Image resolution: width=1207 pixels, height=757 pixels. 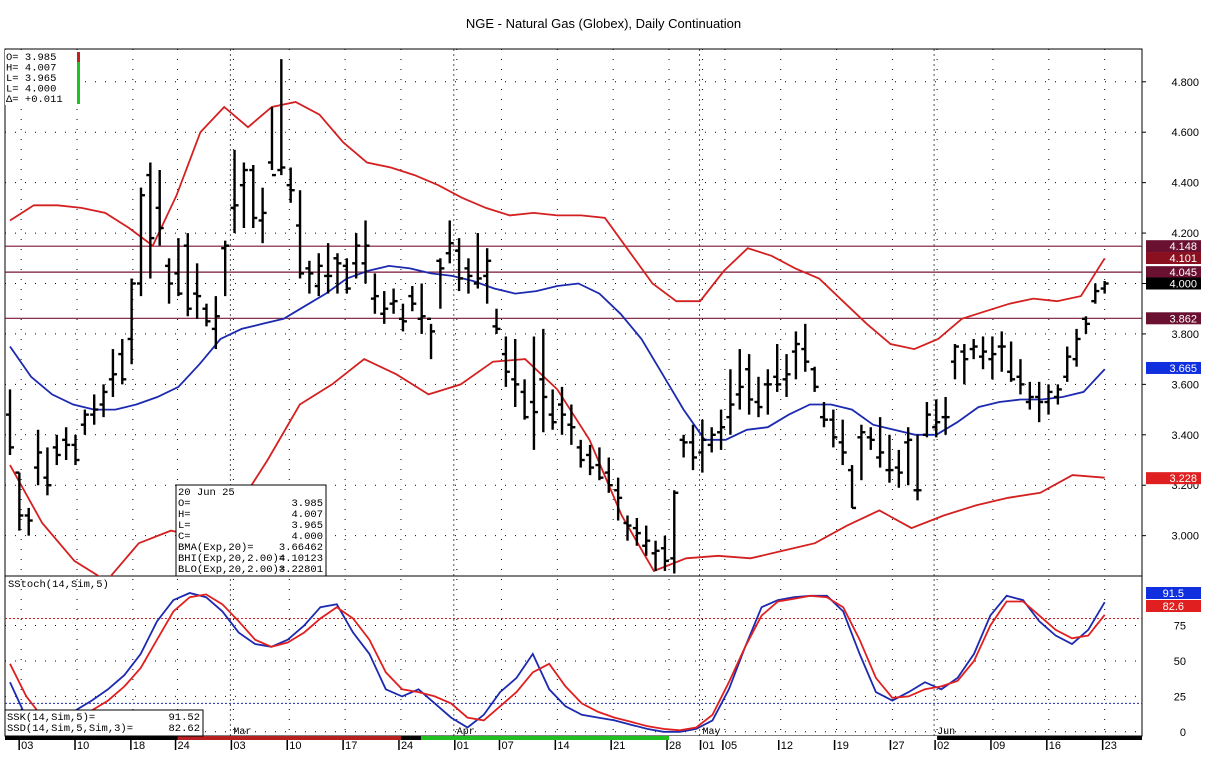 I want to click on price-tick-label: 4.600, so click(x=1185, y=133).